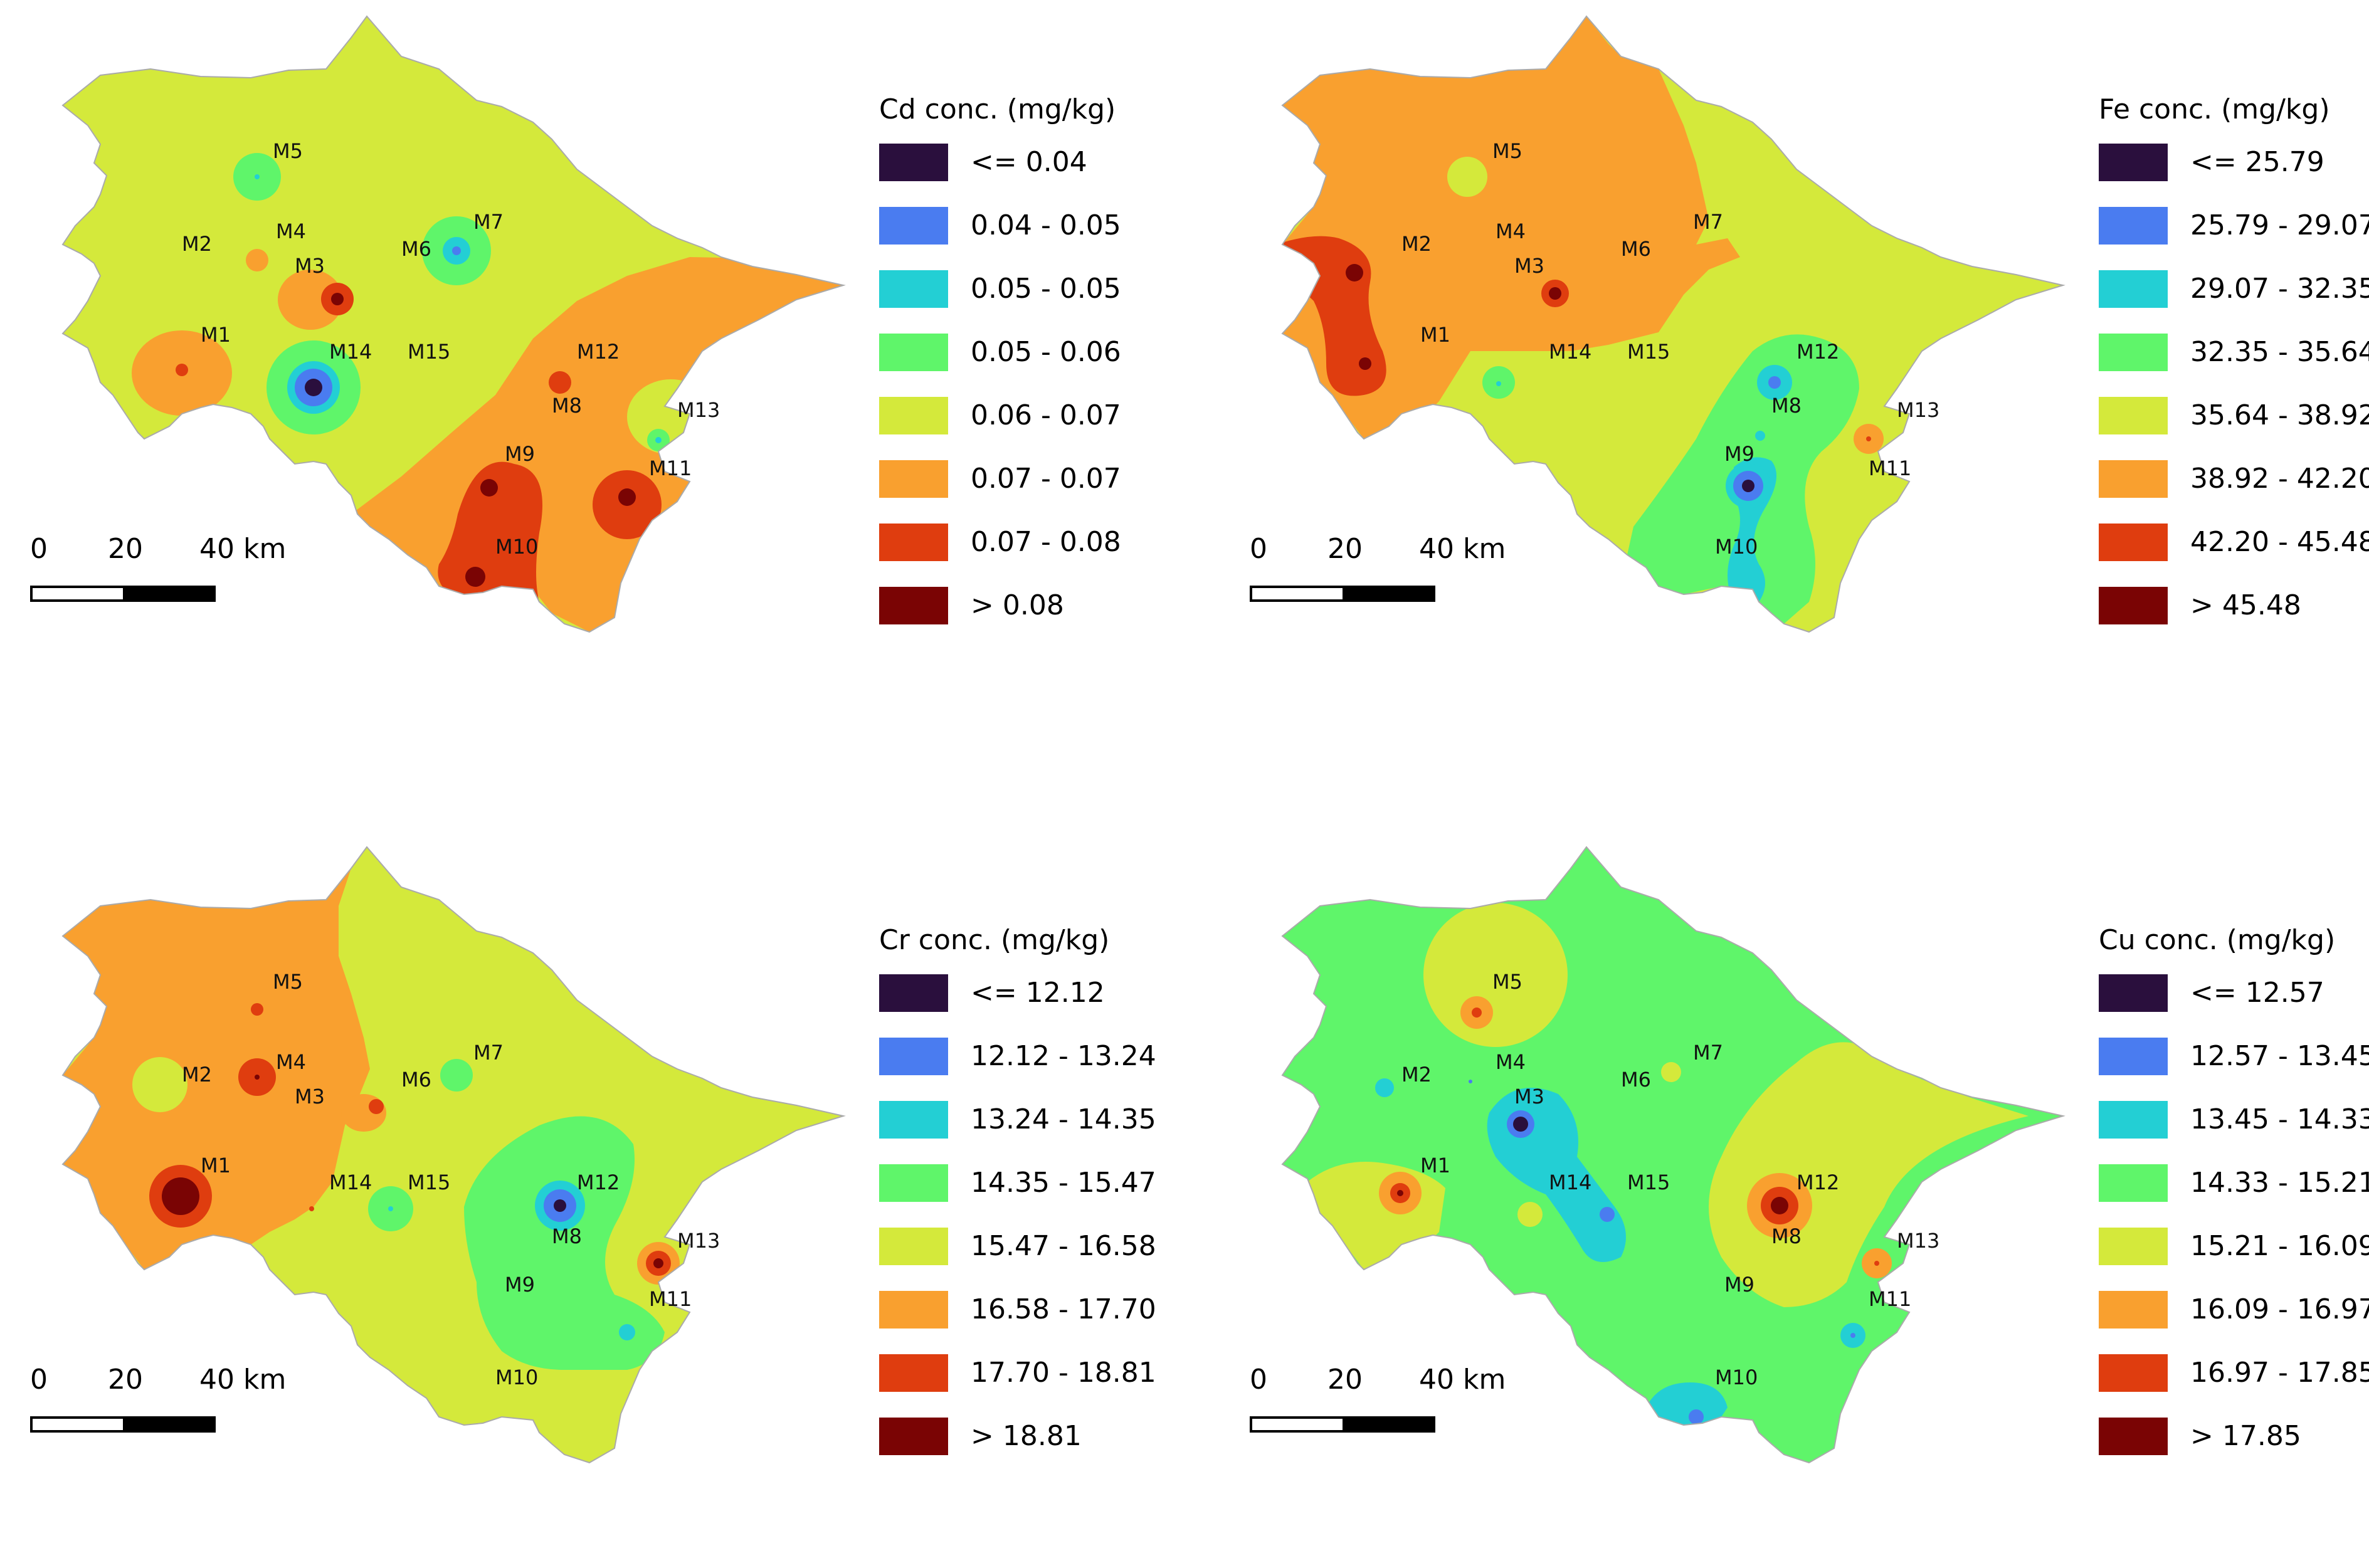  I want to click on legend-item-6: 16.97 - 17.85, so click(2234, 1373).